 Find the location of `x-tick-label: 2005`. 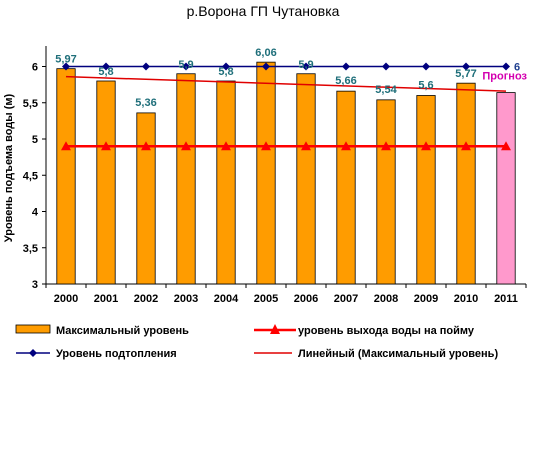

x-tick-label: 2005 is located at coordinates (266, 299).